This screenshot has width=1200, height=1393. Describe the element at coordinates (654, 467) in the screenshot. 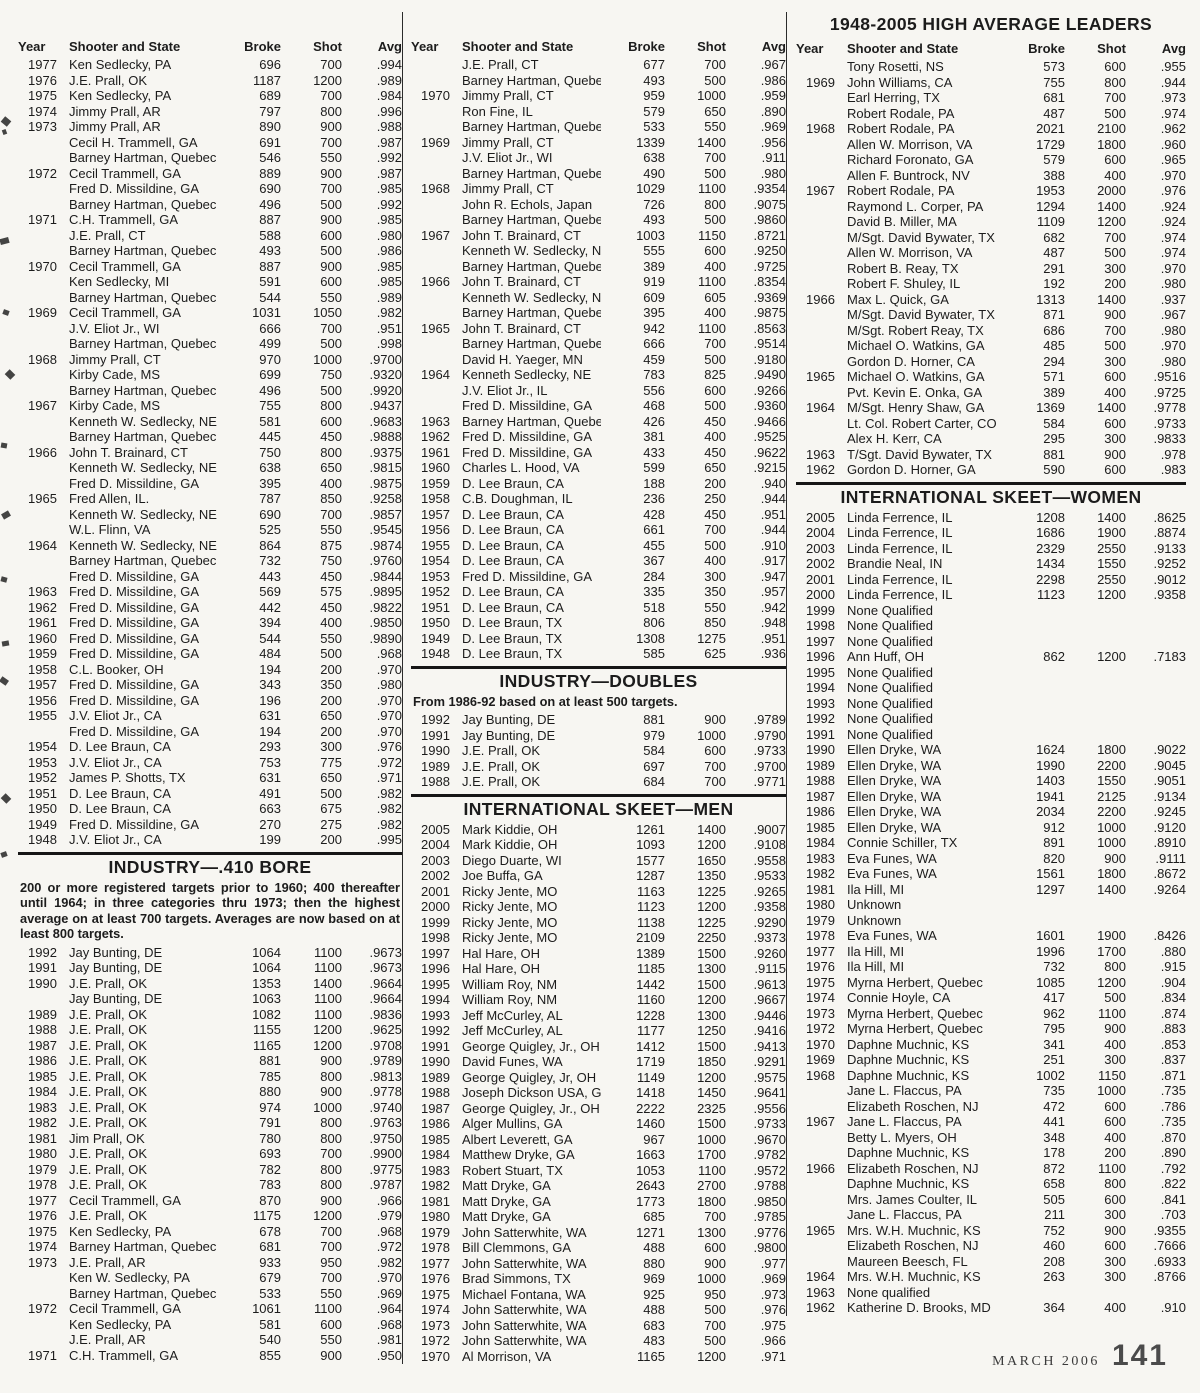

I see `broke-cell: 599` at that location.